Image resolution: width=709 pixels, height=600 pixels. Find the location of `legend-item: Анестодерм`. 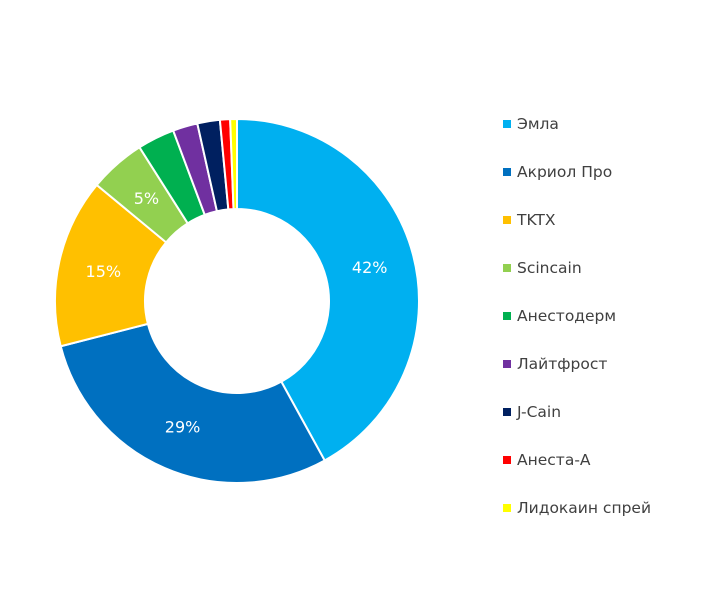

legend-item: Анестодерм is located at coordinates (577, 316).